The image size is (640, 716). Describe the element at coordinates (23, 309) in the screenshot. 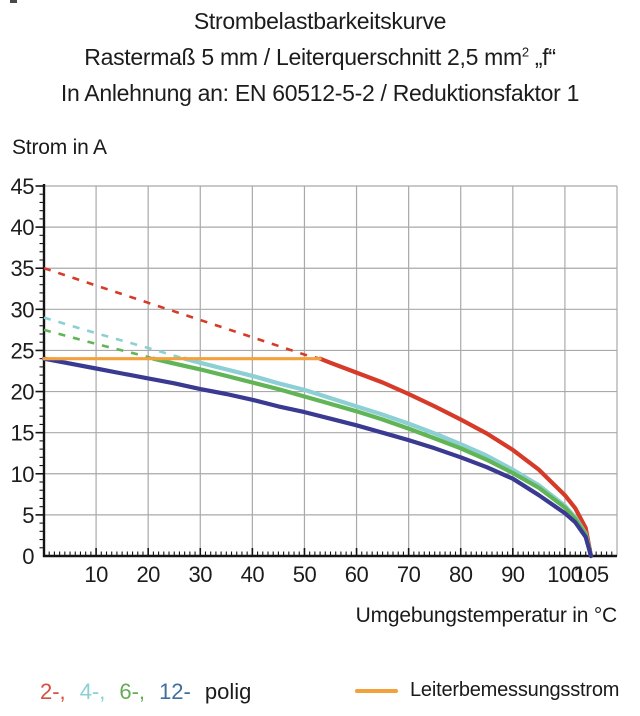

I see `y-tick-label: 30` at that location.